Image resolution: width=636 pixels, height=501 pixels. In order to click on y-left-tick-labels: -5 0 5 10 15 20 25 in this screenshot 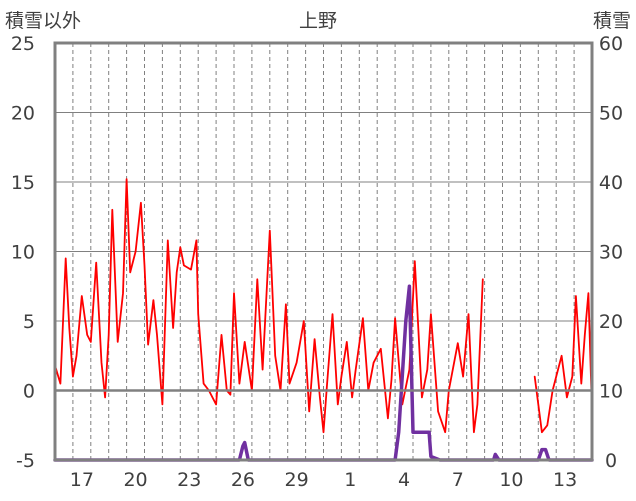, I will do `click(23, 252)`.